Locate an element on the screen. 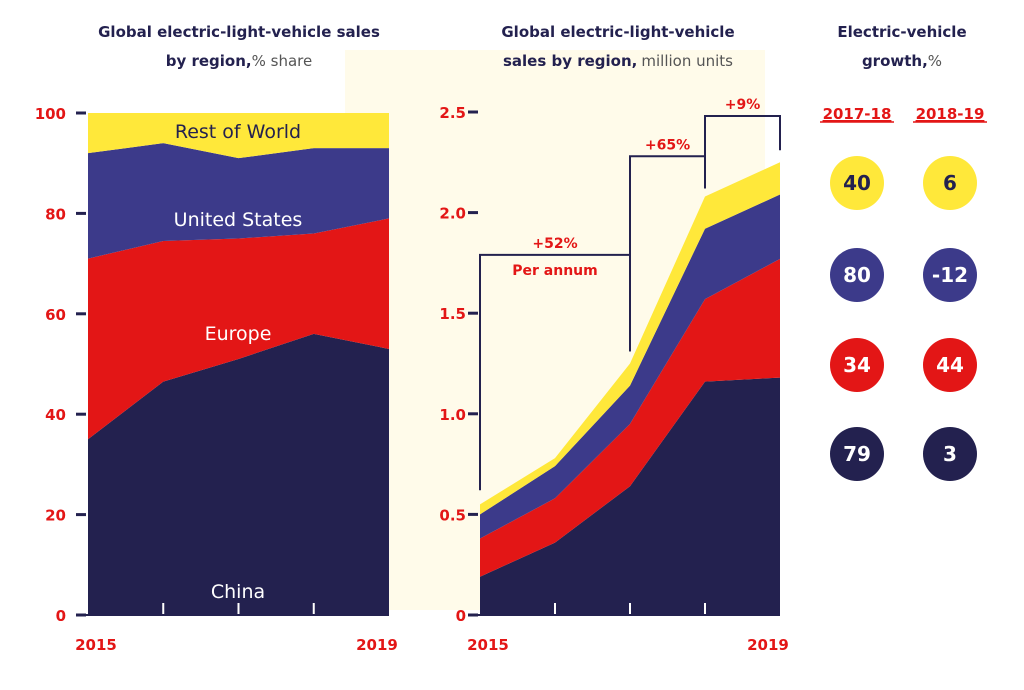 The image size is (1024, 690). growth-value: -12 is located at coordinates (950, 275).